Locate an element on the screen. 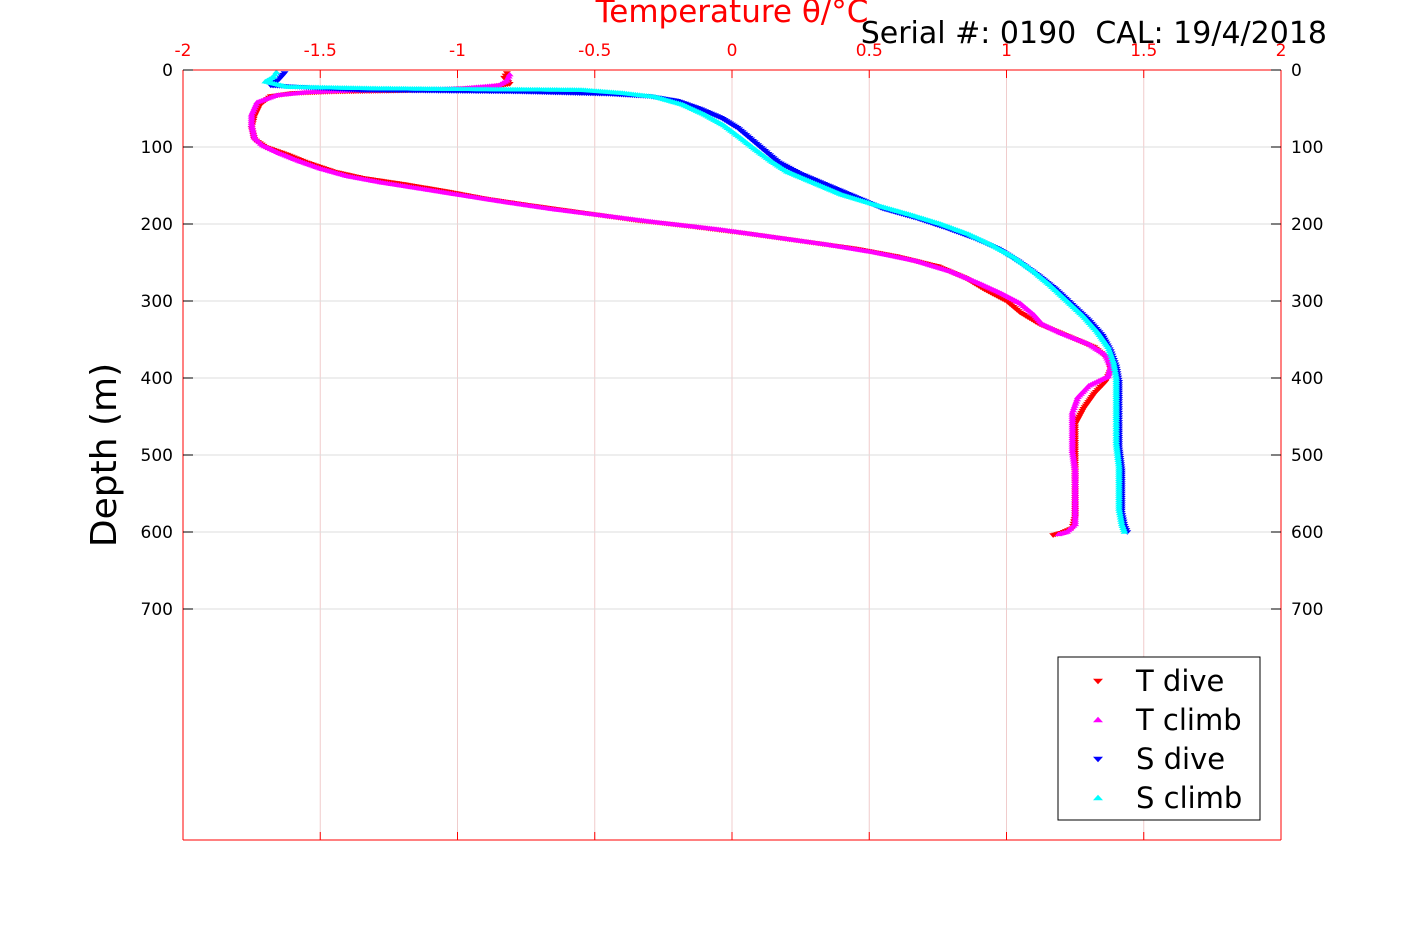 The height and width of the screenshot is (945, 1417). serial-annotation: Serial #: 0190 CAL: 19/4/2018 is located at coordinates (1094, 33).